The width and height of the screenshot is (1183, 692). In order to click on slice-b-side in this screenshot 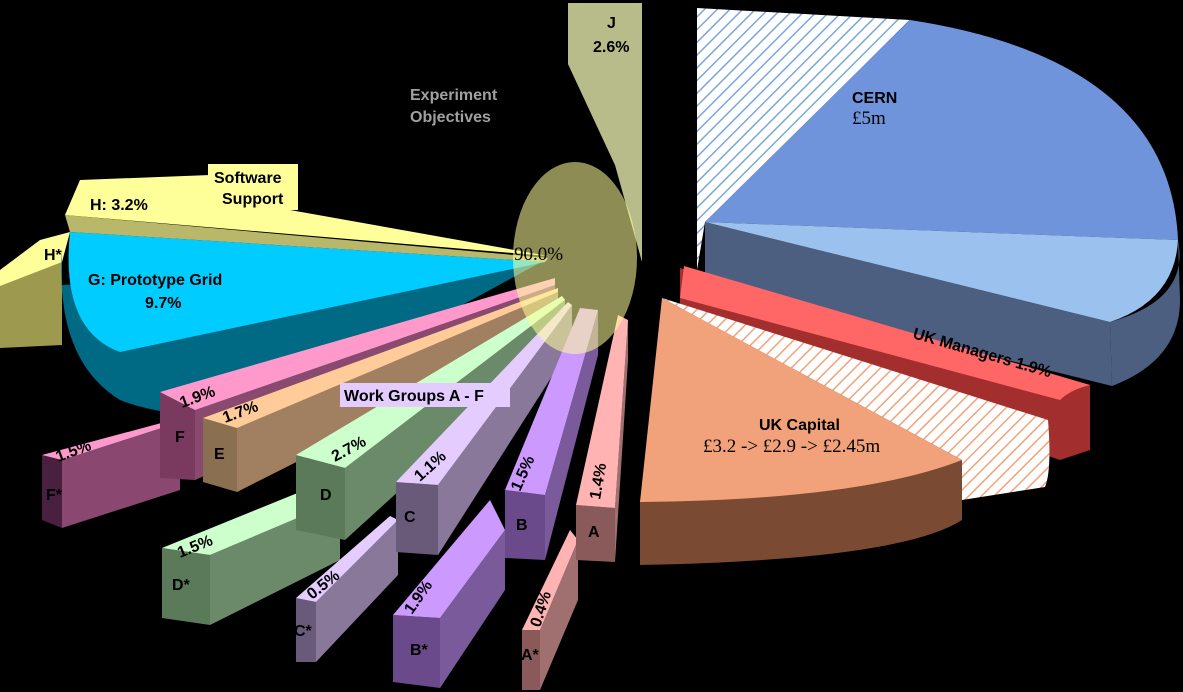, I will do `click(525, 525)`.